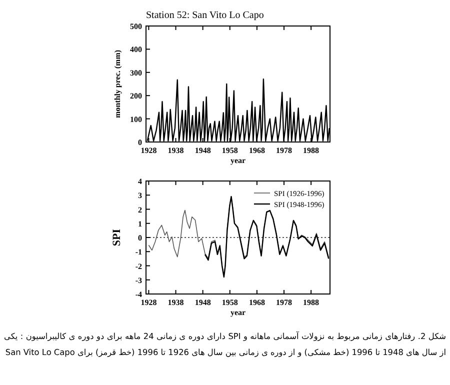  I want to click on y-axis-title: SPI, so click(117, 237).